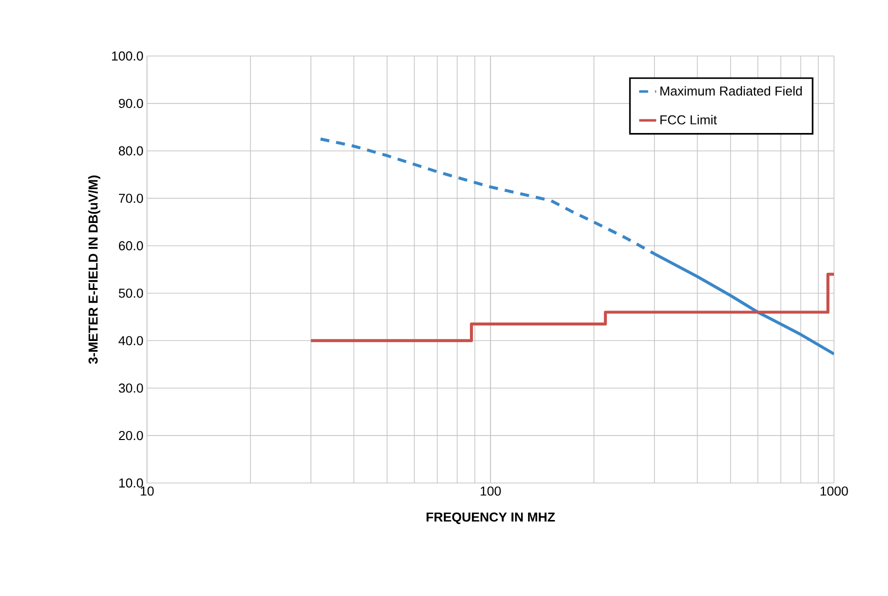 The height and width of the screenshot is (596, 888). What do you see at coordinates (130, 198) in the screenshot?
I see `y-tick-label: 70.0` at bounding box center [130, 198].